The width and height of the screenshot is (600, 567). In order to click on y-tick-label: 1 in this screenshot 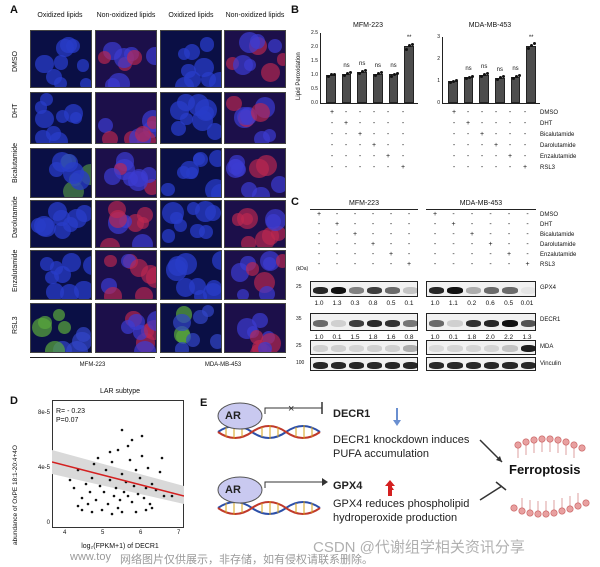, I will do `click(438, 81)`.